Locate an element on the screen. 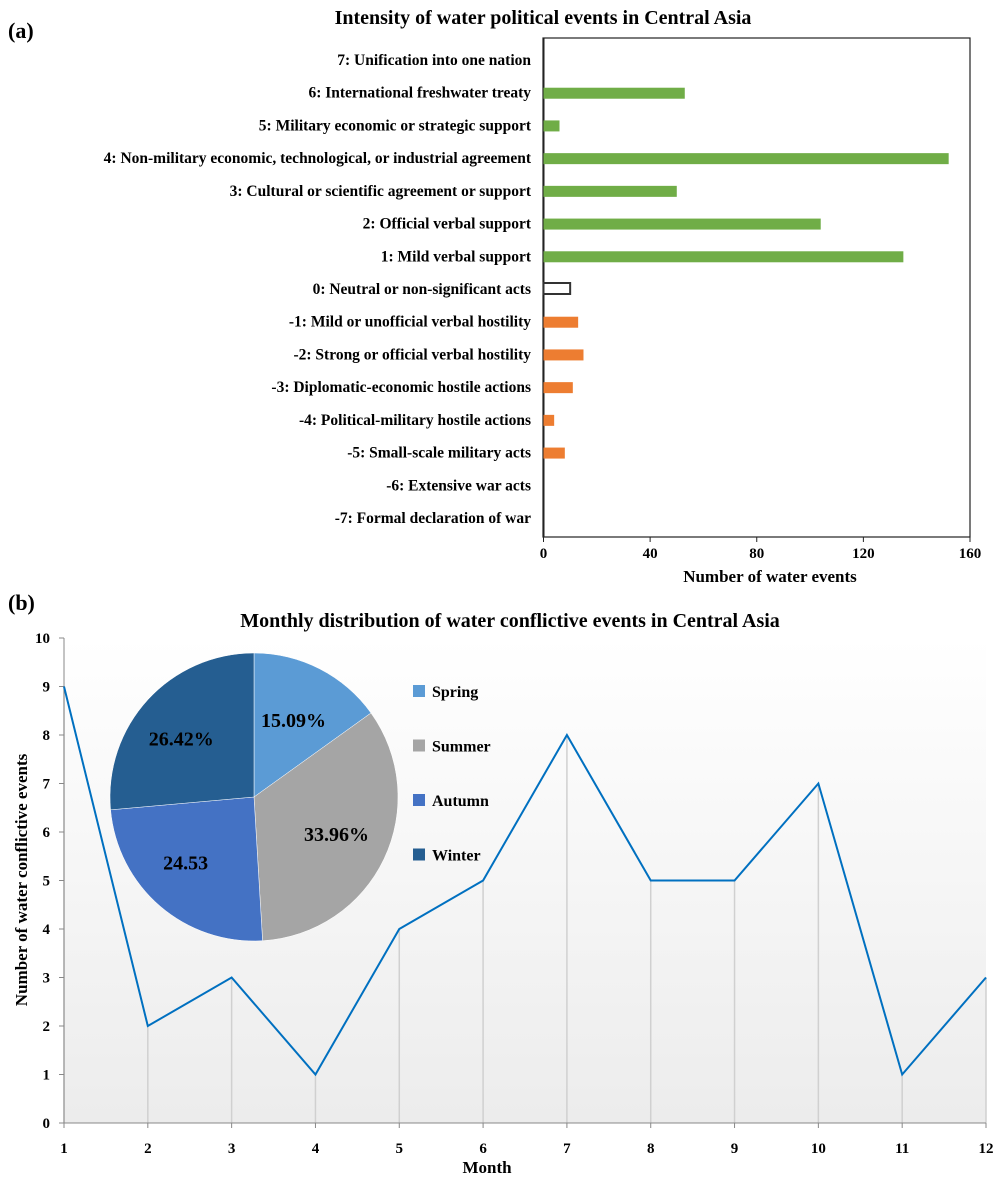 This screenshot has height=1188, width=1007. x-tick-label: 7 is located at coordinates (567, 1149).